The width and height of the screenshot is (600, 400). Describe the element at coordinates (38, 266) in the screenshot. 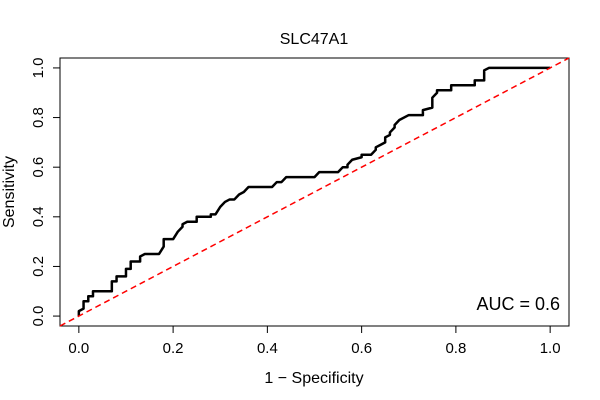

I see `y-tick-label: 0.2` at that location.